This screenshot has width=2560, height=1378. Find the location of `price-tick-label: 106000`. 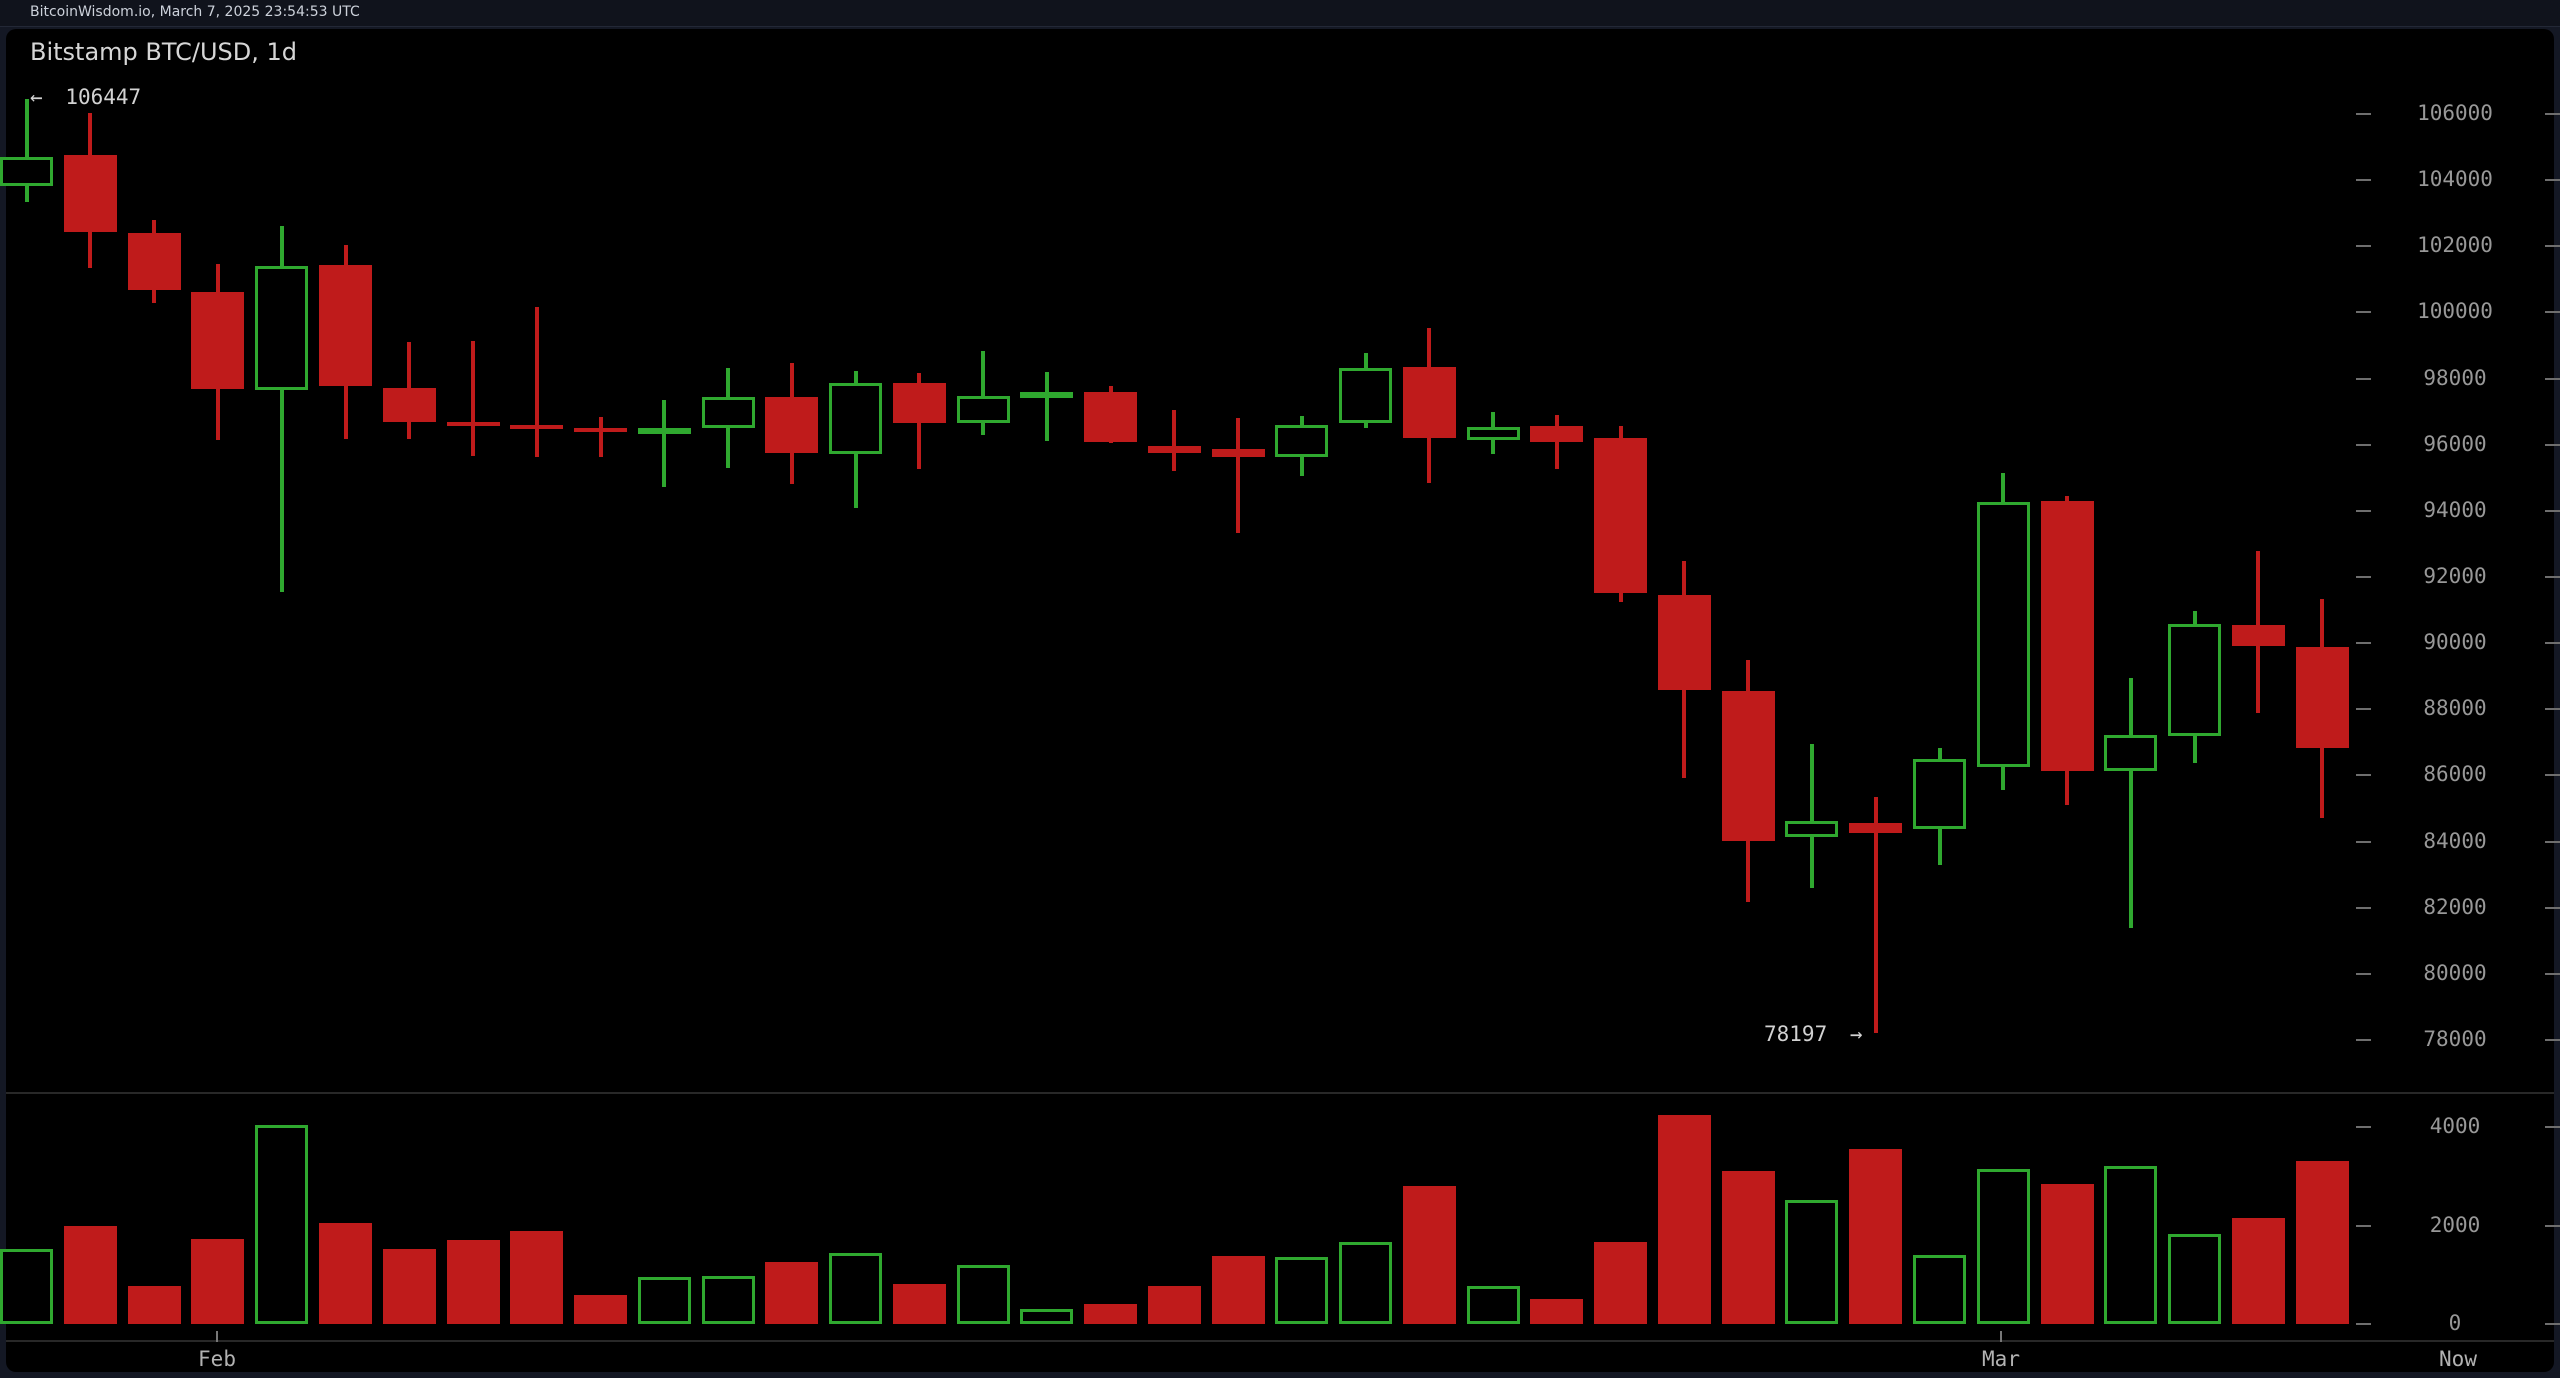

price-tick-label: 106000 is located at coordinates (2455, 113).